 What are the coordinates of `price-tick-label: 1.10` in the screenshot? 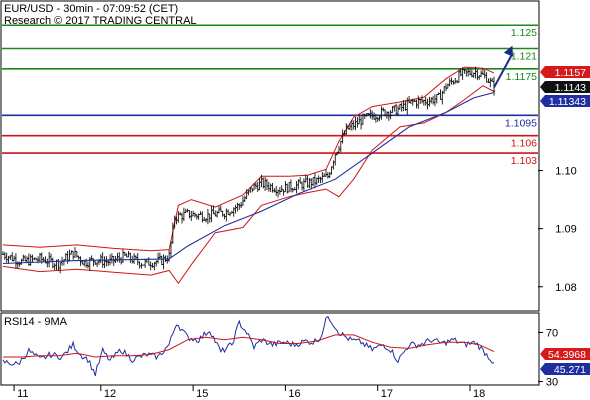 It's located at (565, 172).